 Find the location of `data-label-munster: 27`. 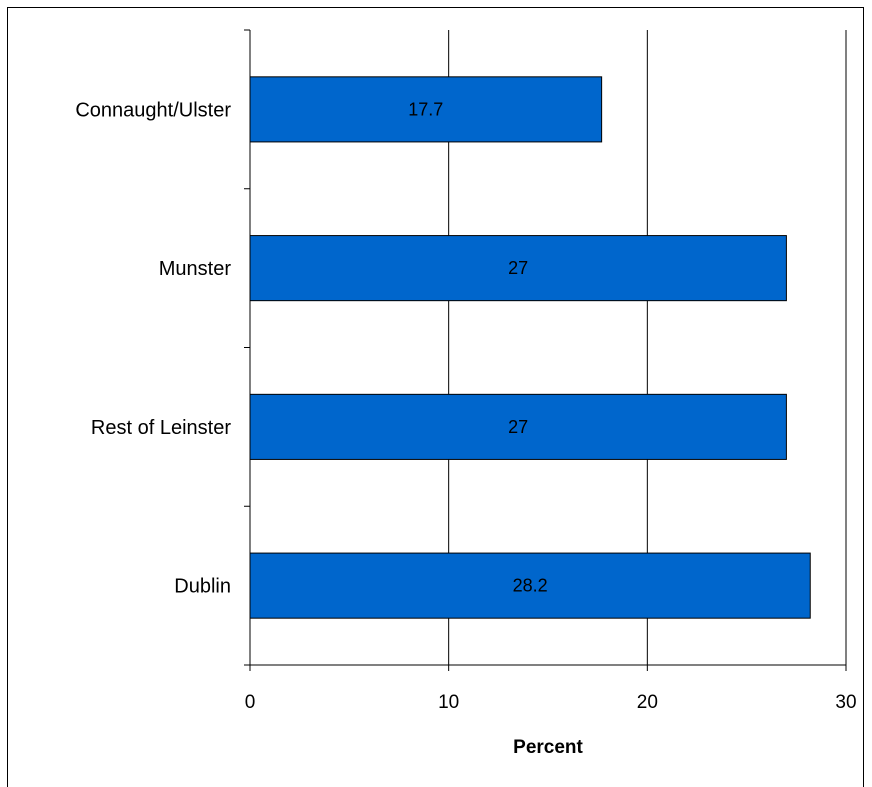

data-label-munster: 27 is located at coordinates (518, 268).